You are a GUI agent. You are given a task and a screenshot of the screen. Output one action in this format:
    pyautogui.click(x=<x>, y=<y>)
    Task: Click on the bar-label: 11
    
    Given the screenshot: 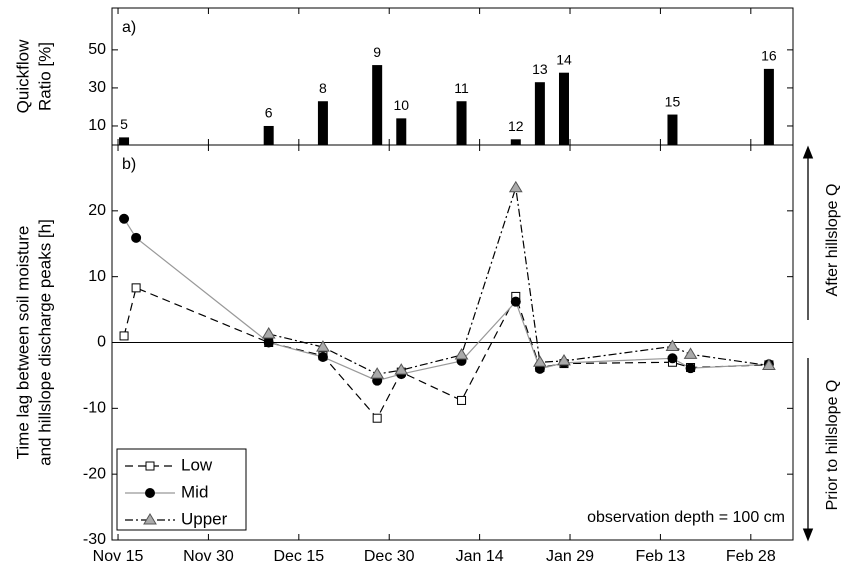 What is the action you would take?
    pyautogui.click(x=461, y=88)
    